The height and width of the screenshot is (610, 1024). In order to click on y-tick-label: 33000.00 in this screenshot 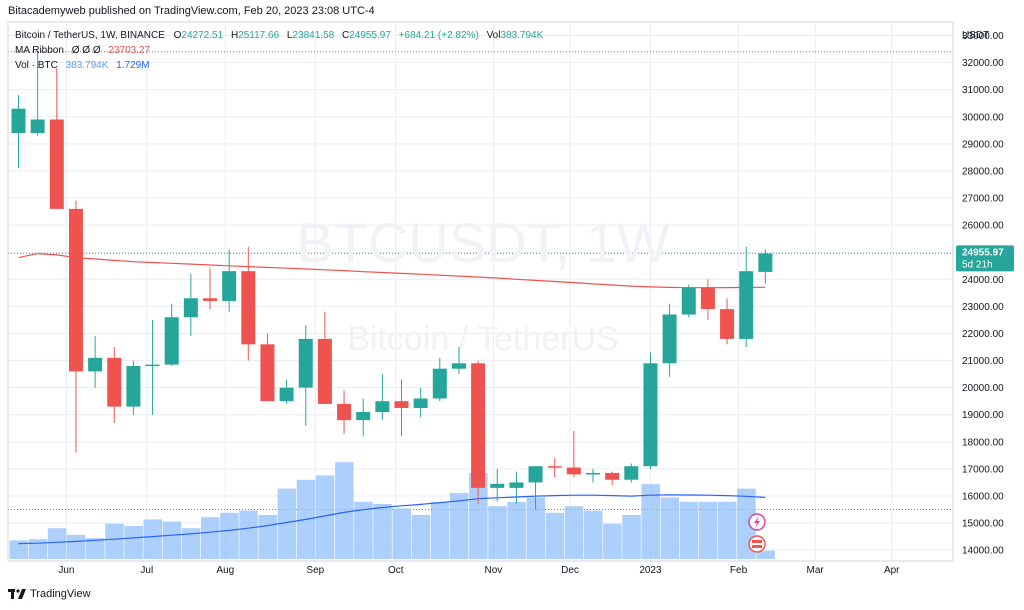, I will do `click(983, 36)`.